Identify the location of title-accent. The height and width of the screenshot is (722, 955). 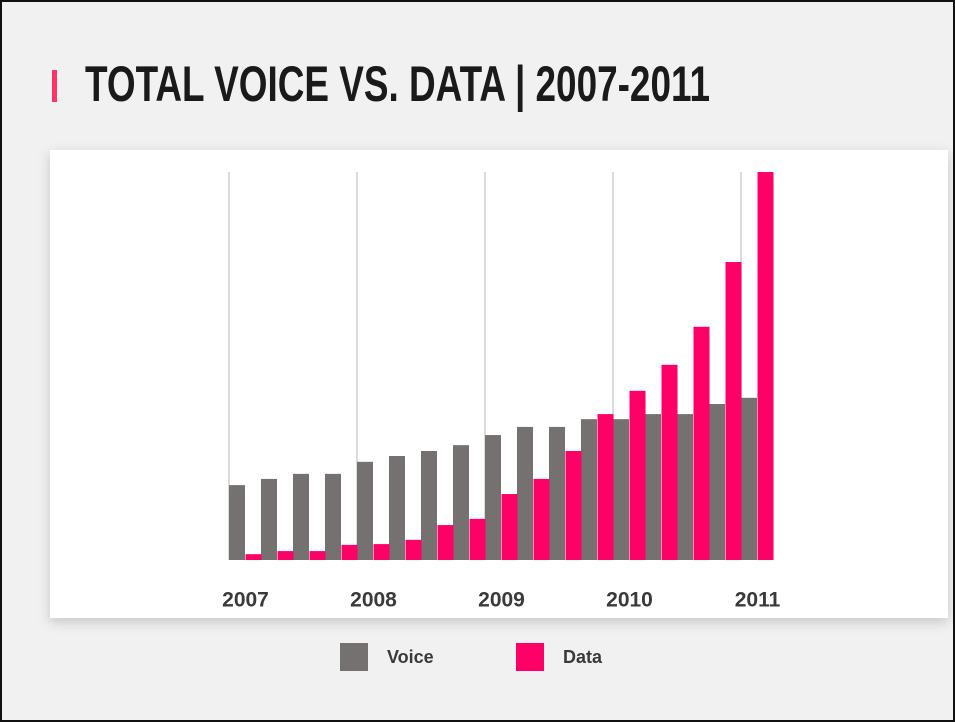
(54, 86).